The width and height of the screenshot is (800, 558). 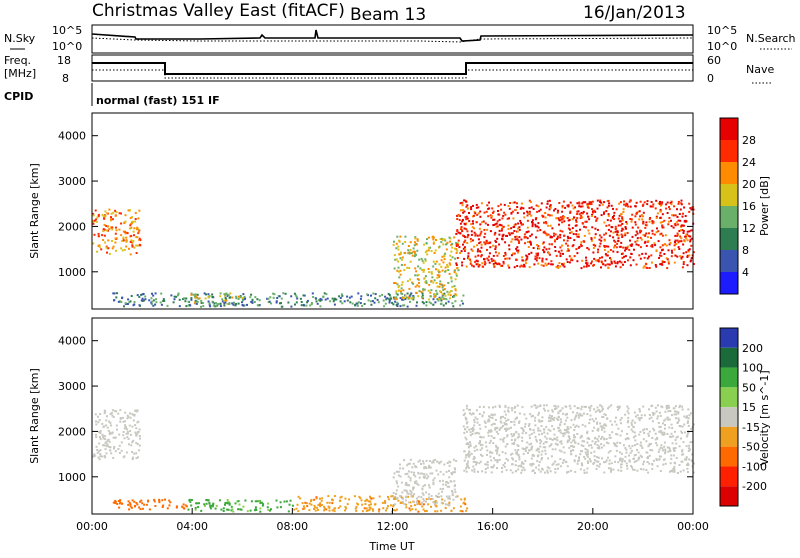 I want to click on power-colorbar-tick: 12, so click(x=749, y=228).